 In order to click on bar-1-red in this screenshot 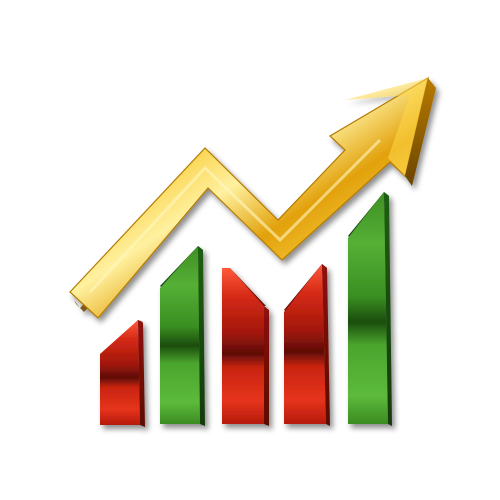, I will do `click(122, 373)`.